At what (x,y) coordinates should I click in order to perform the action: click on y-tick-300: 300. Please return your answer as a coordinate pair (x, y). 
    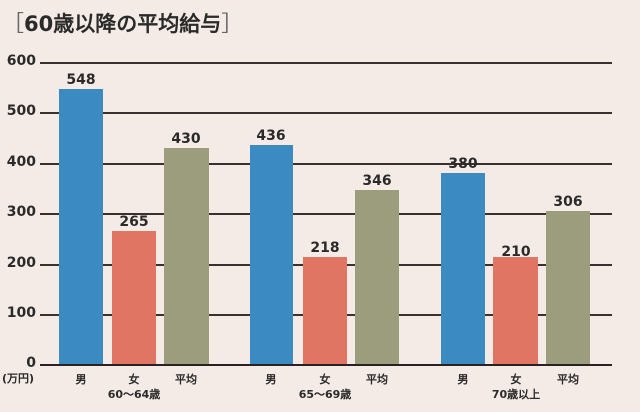
    Looking at the image, I should click on (21, 212).